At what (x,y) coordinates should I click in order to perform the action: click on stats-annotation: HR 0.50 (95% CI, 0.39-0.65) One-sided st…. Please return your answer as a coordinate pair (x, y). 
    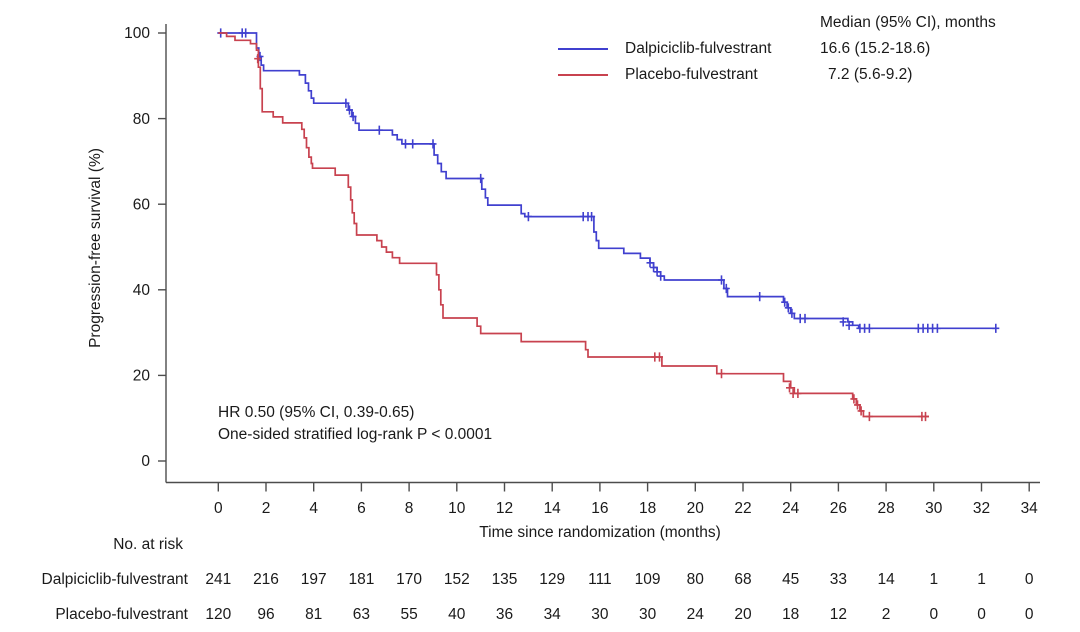
    Looking at the image, I should click on (355, 424).